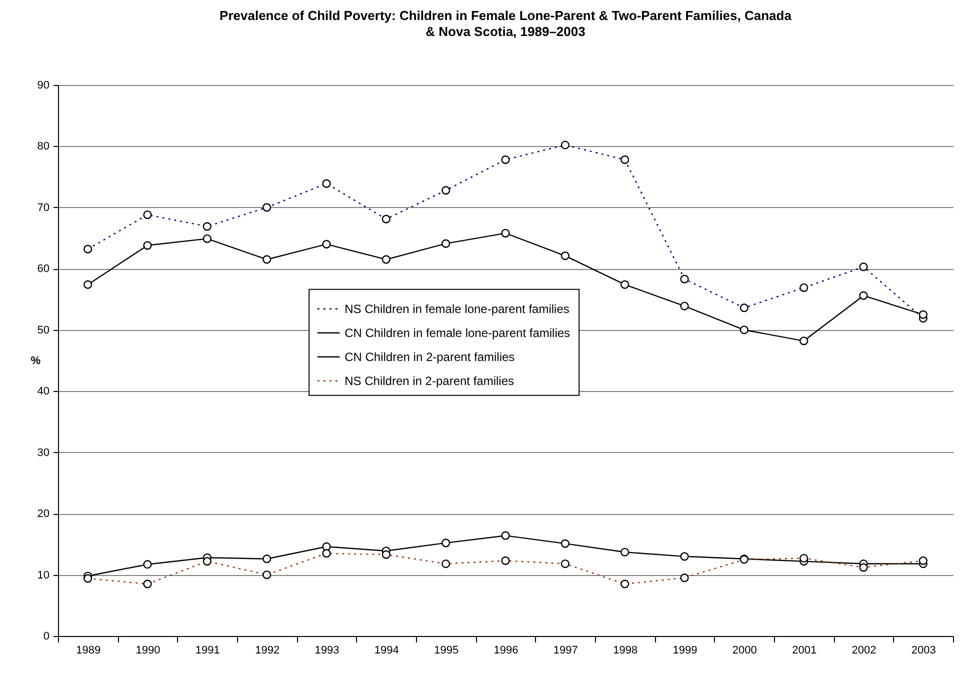  What do you see at coordinates (148, 650) in the screenshot?
I see `x-tick-label: 1990` at bounding box center [148, 650].